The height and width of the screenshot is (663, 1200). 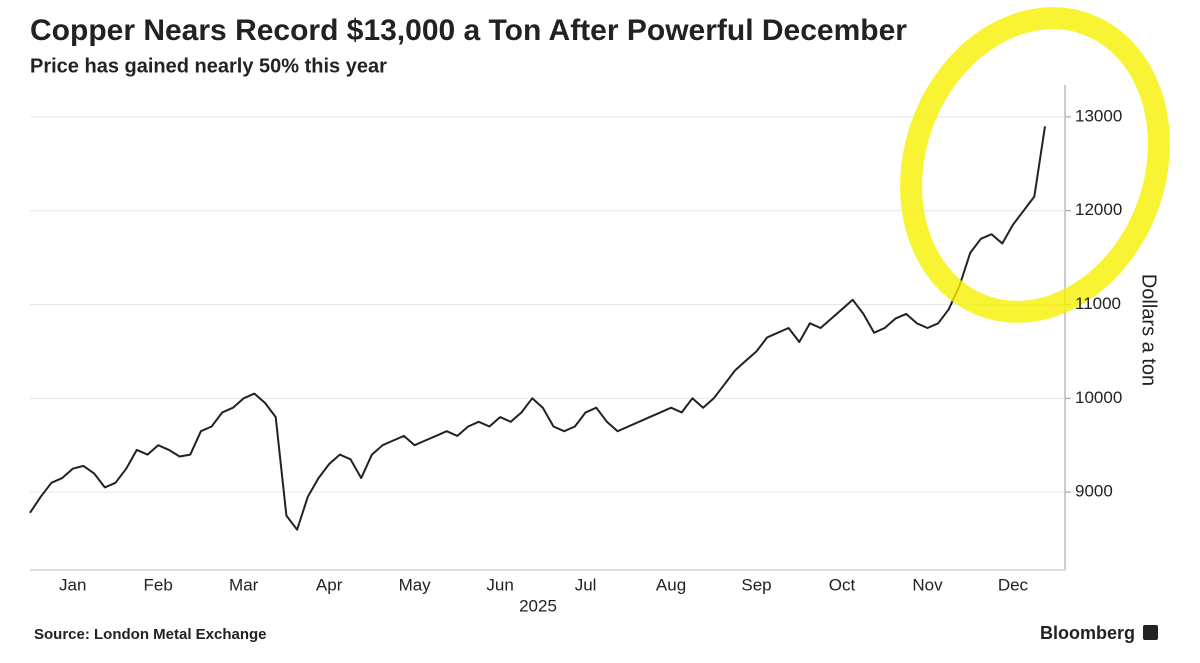 I want to click on y-tick-label: 11000, so click(x=1098, y=303).